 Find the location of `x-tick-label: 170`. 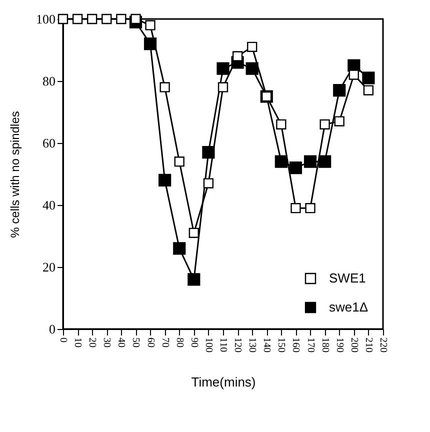

x-tick-label: 170 is located at coordinates (310, 345).